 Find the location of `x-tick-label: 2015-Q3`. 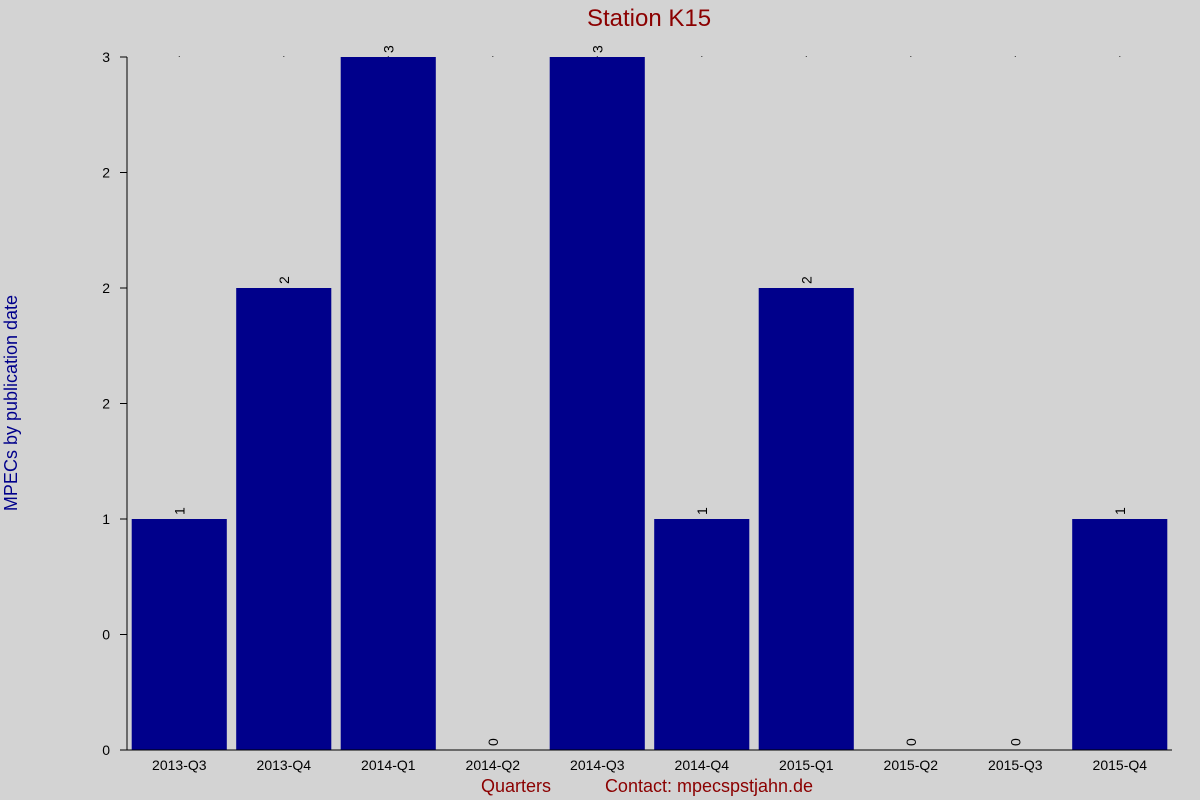

x-tick-label: 2015-Q3 is located at coordinates (1015, 765).